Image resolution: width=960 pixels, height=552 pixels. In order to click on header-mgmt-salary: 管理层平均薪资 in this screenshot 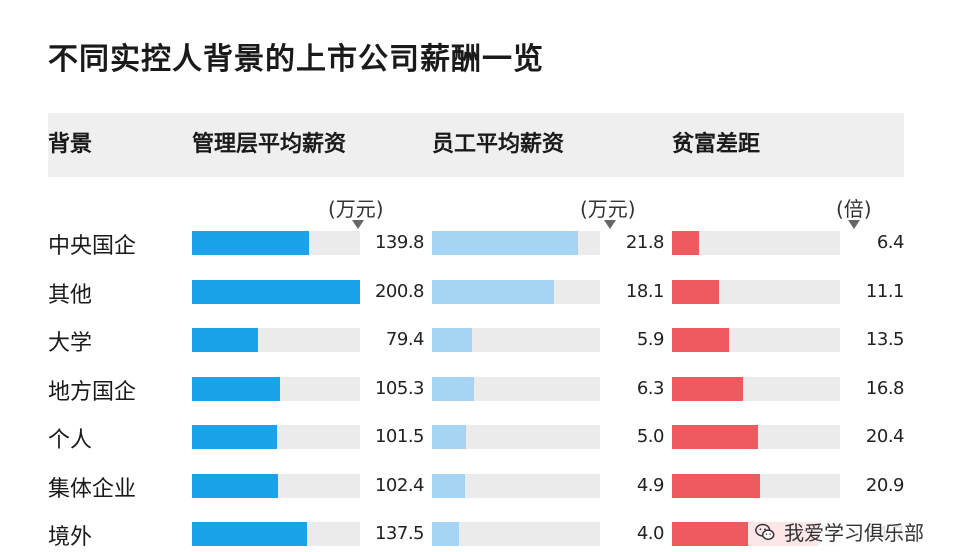, I will do `click(269, 144)`.